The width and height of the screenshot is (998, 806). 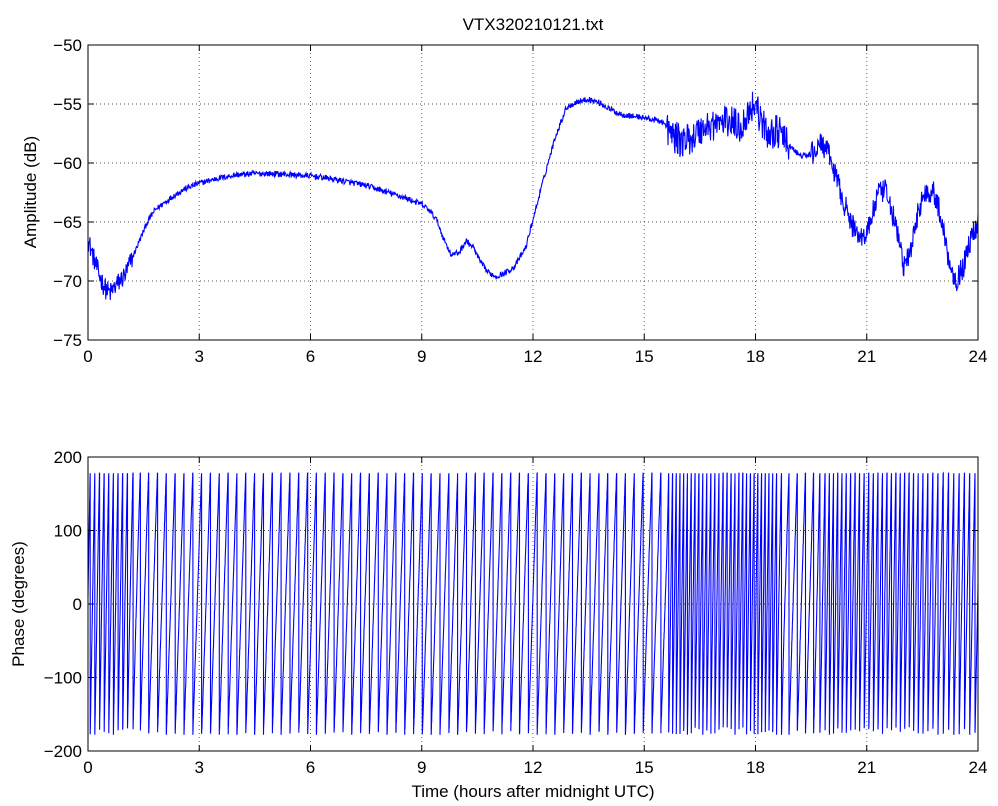 I want to click on y-tick-label: −50, so click(x=67, y=45).